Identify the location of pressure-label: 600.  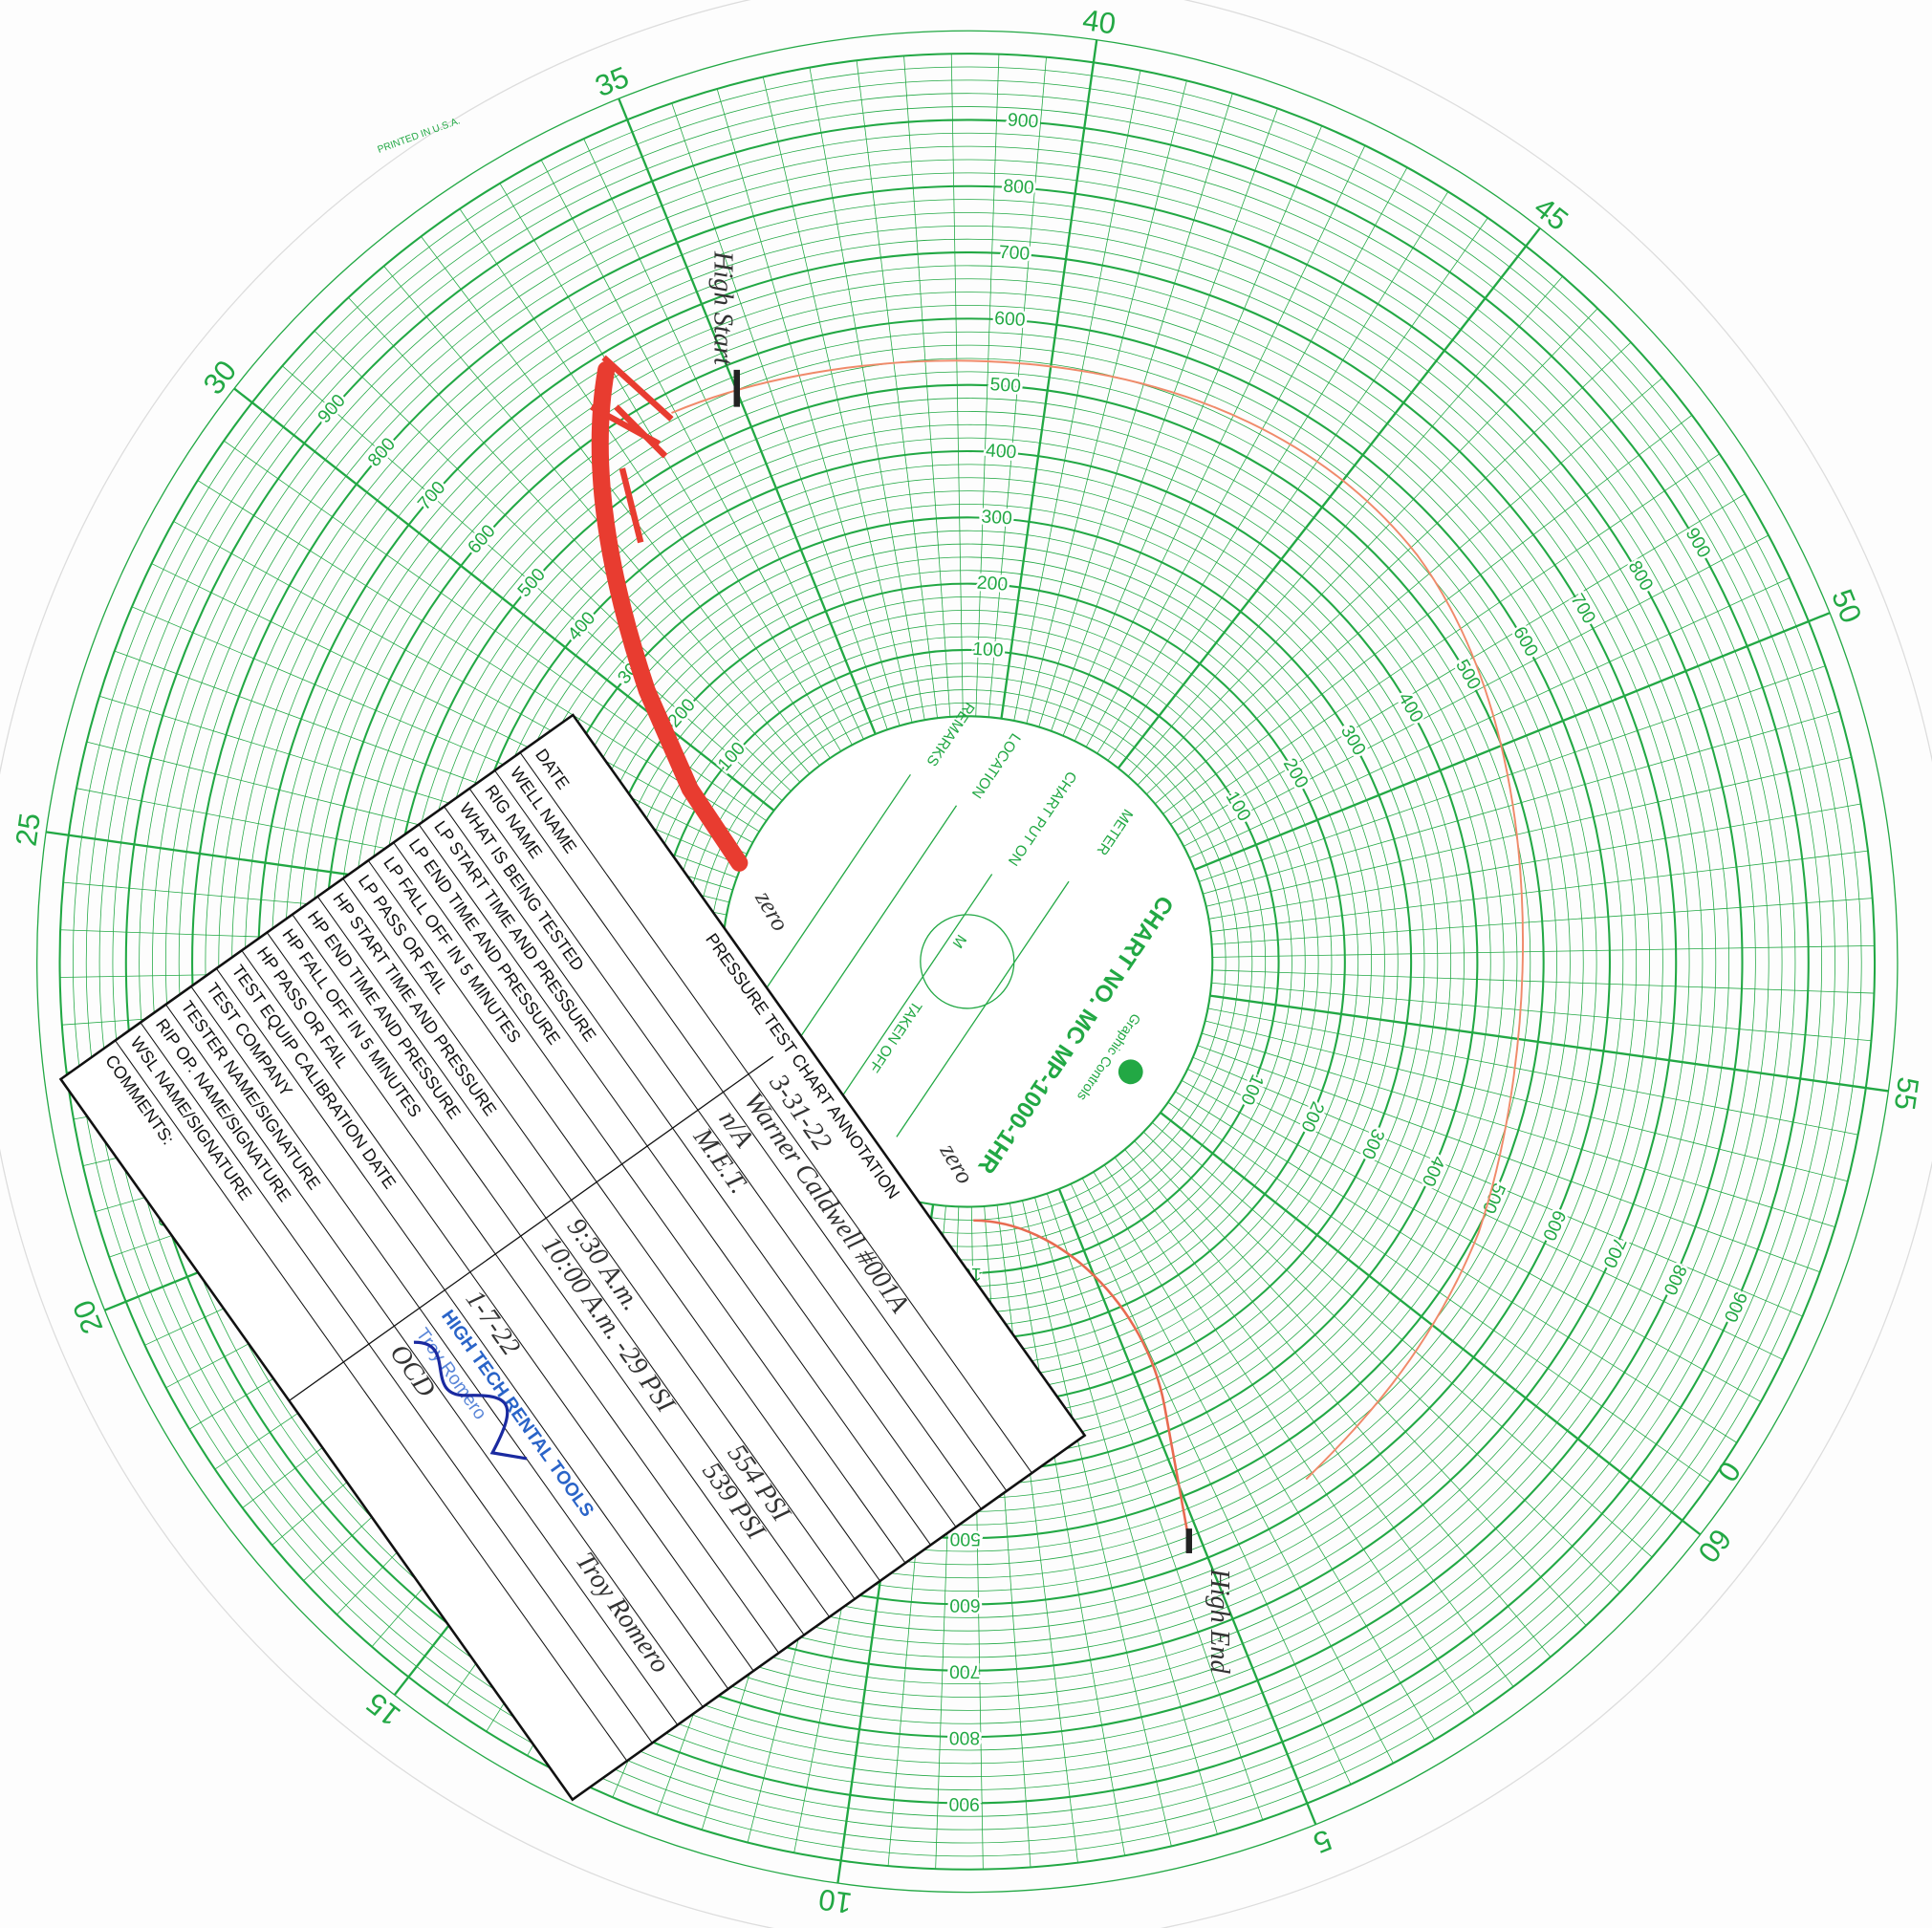
(1011, 320).